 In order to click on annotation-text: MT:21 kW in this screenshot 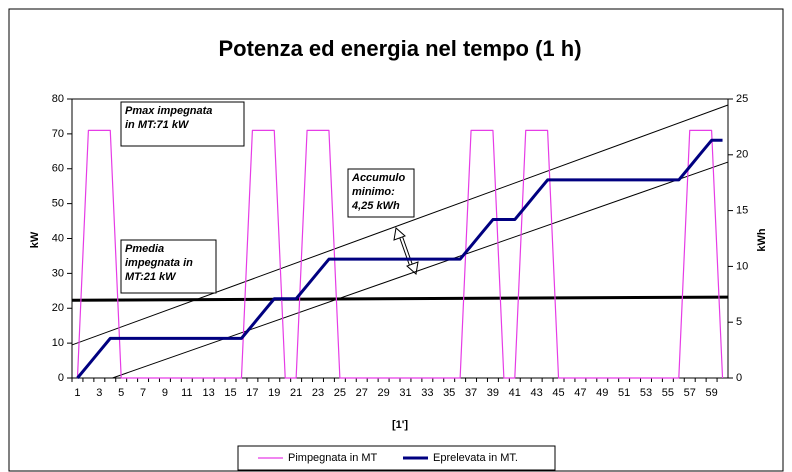, I will do `click(151, 277)`.